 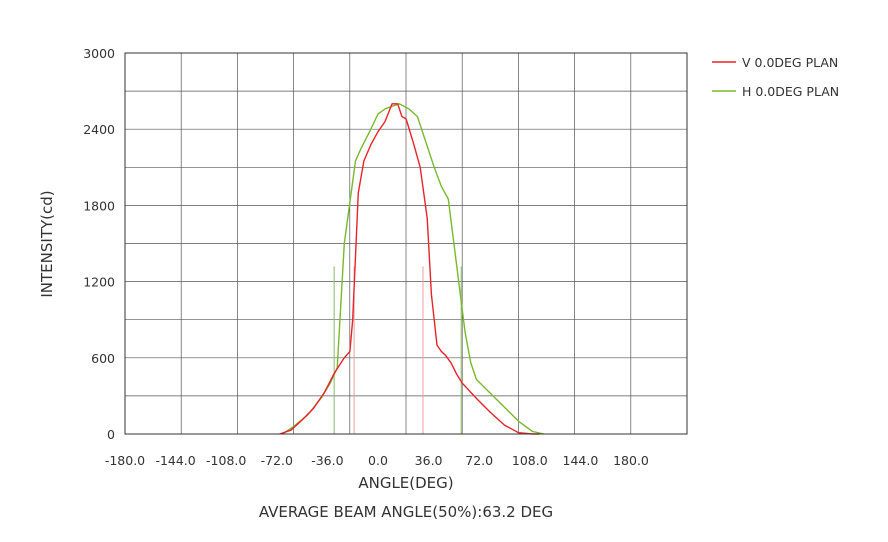 I want to click on y-tick-label: 2400, so click(x=99, y=129).